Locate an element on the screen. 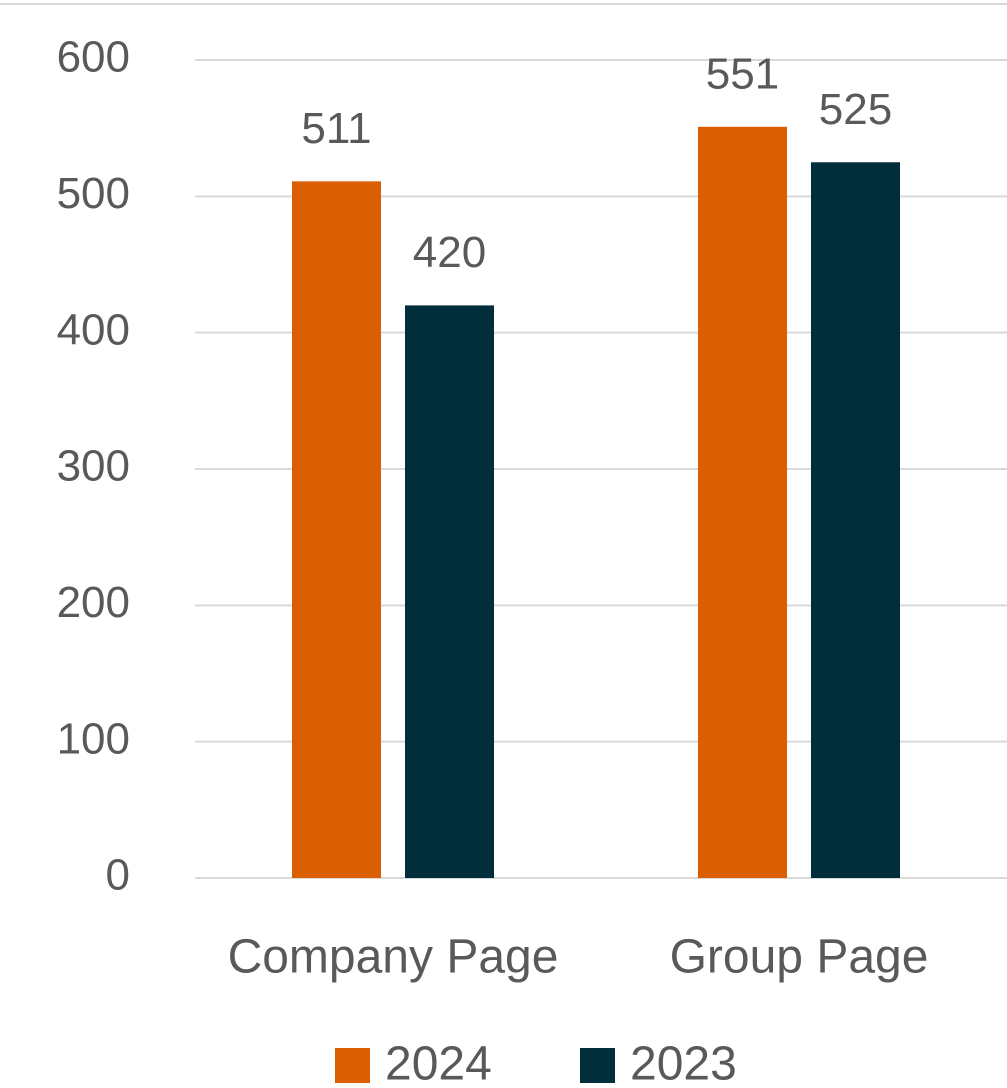  y-tick-label: 100 is located at coordinates (93, 738).